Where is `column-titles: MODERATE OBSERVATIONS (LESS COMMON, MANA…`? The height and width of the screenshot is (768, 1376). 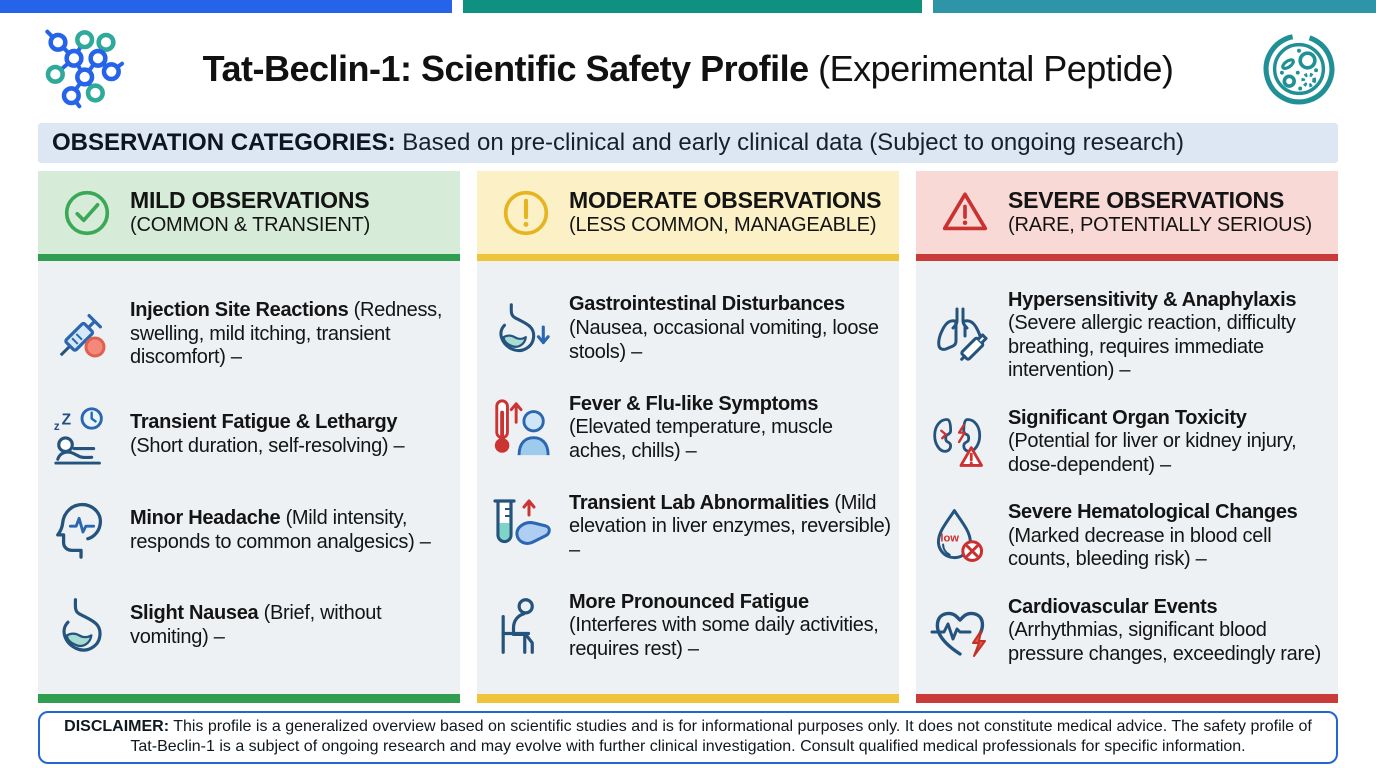 column-titles: MODERATE OBSERVATIONS (LESS COMMON, MANA… is located at coordinates (725, 212).